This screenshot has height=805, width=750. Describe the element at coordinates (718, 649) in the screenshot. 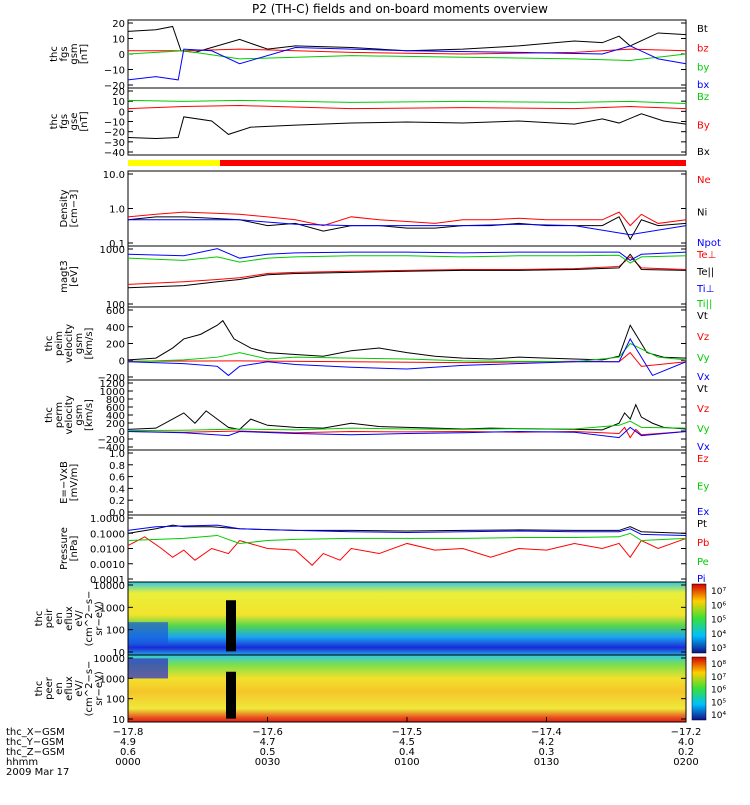

I see `colorbar-tick-label: 10³` at that location.